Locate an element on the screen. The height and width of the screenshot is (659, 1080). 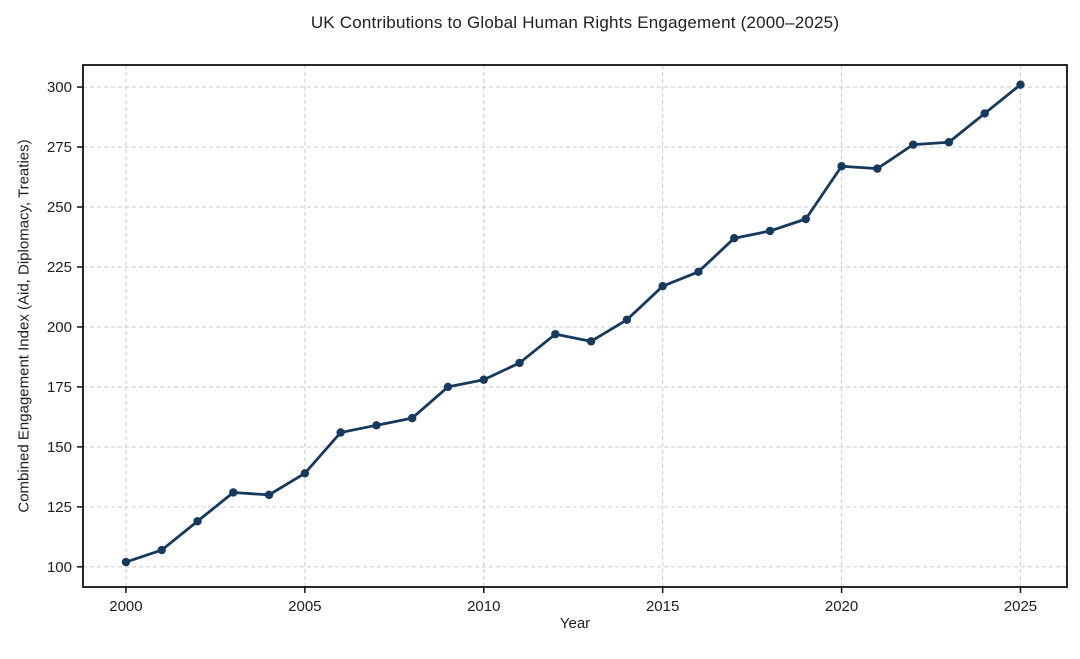
y-tick-label: 300 is located at coordinates (59, 87).